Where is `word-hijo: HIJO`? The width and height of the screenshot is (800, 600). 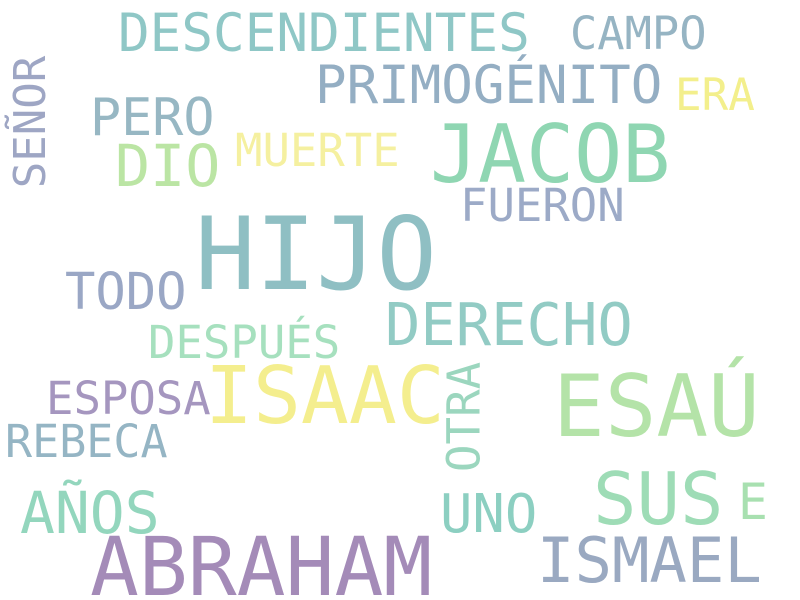
word-hijo: HIJO is located at coordinates (316, 254).